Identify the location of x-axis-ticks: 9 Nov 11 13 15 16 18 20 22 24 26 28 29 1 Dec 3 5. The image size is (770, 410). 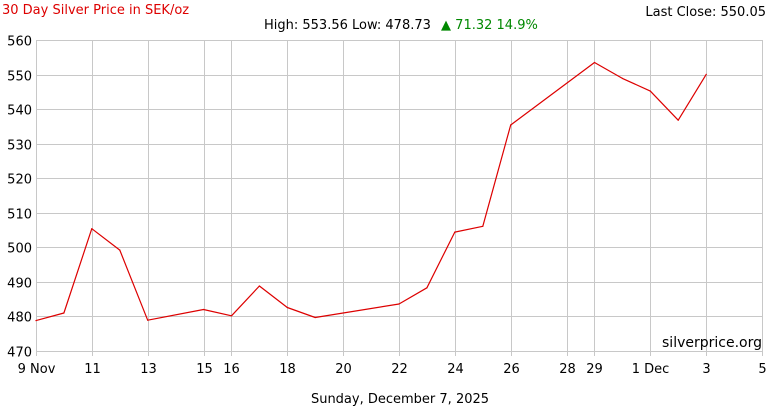
(392, 369).